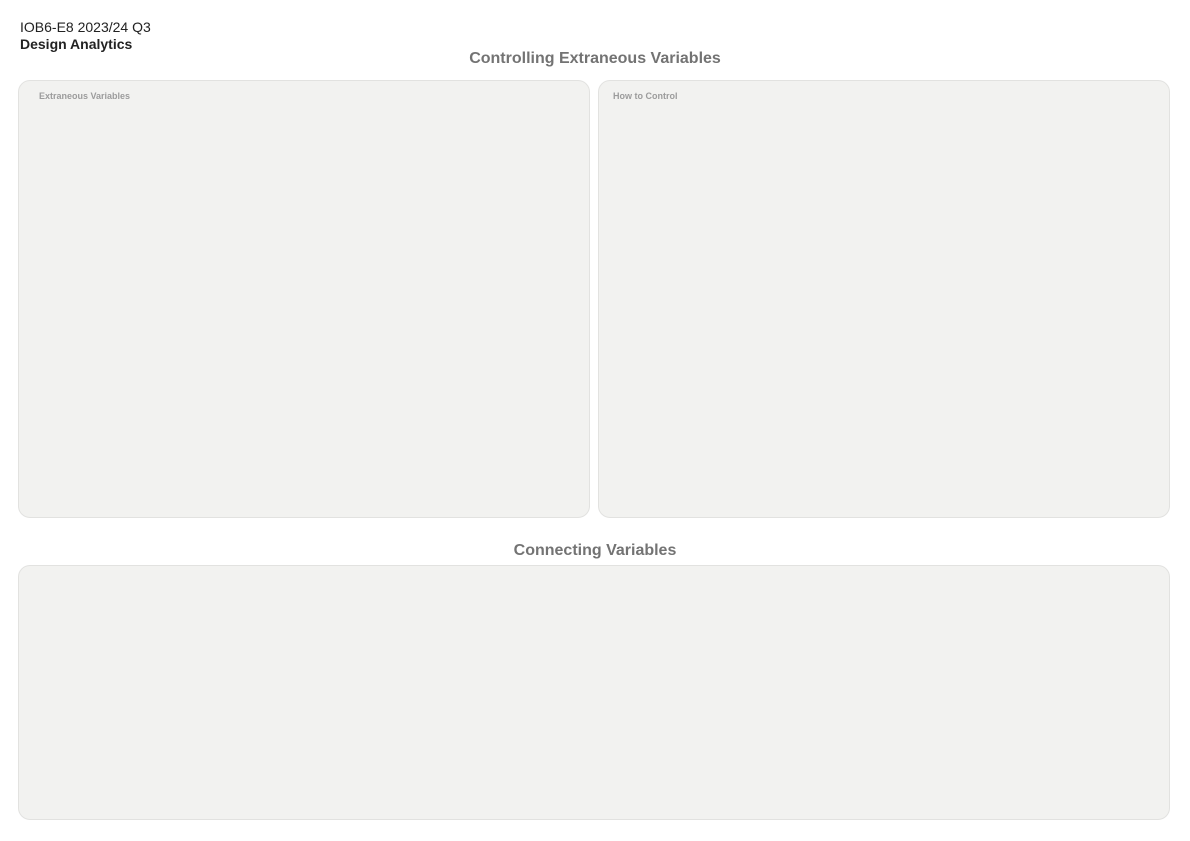  I want to click on section-title-controlling: Controlling Extraneous Variables, so click(595, 58).